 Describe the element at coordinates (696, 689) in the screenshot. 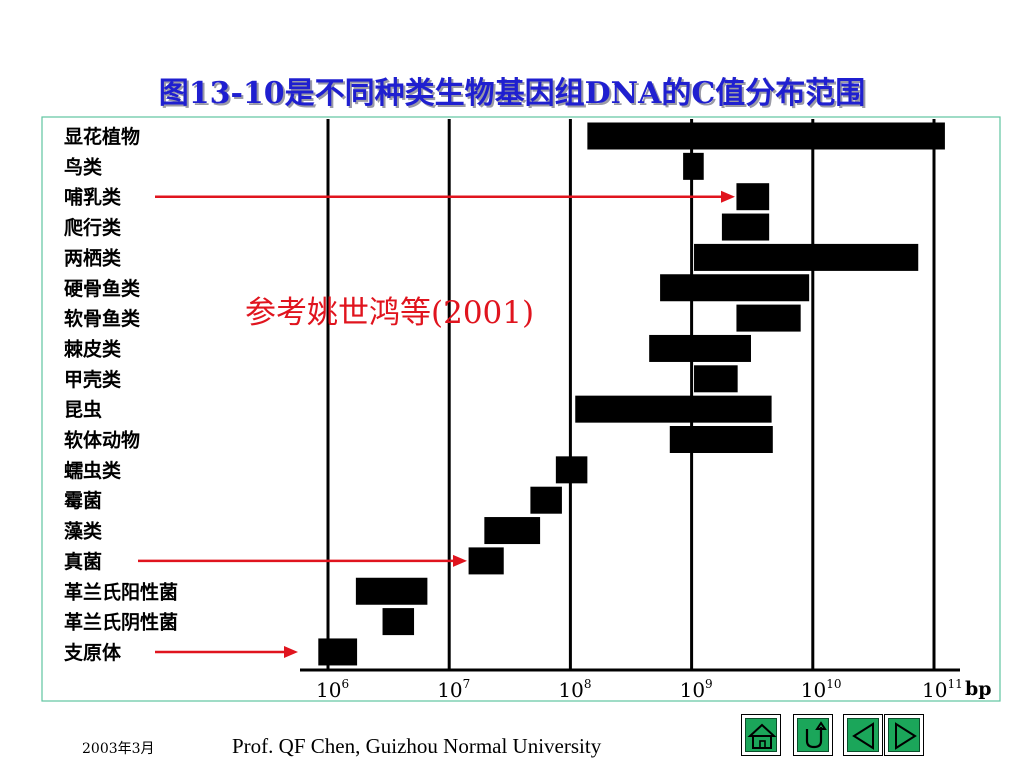

I see `x-tick-label: 109` at that location.